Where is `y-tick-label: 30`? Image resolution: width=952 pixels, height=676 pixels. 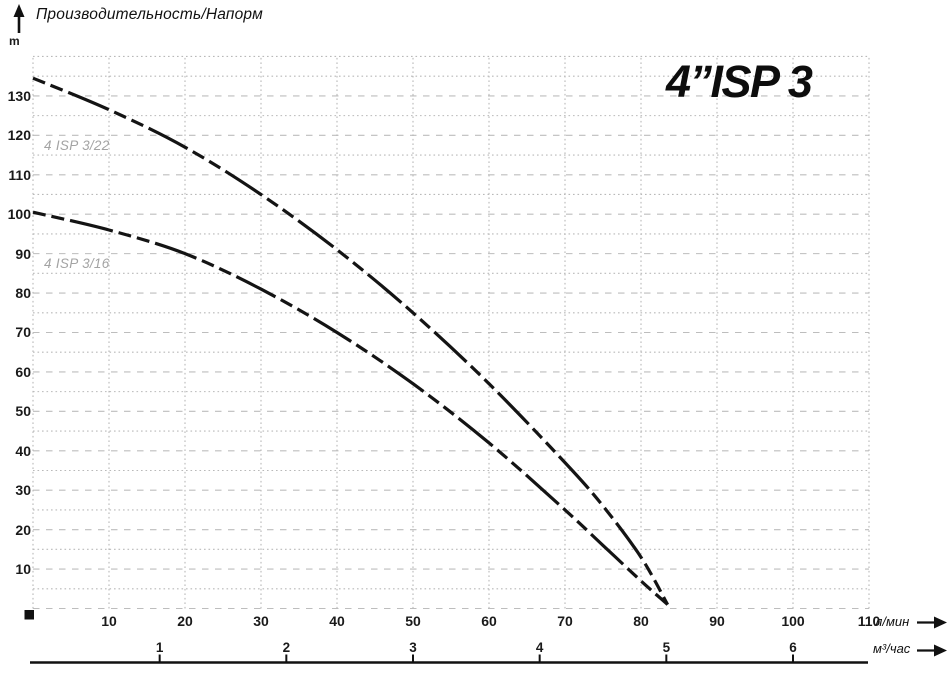
y-tick-label: 30 is located at coordinates (23, 490).